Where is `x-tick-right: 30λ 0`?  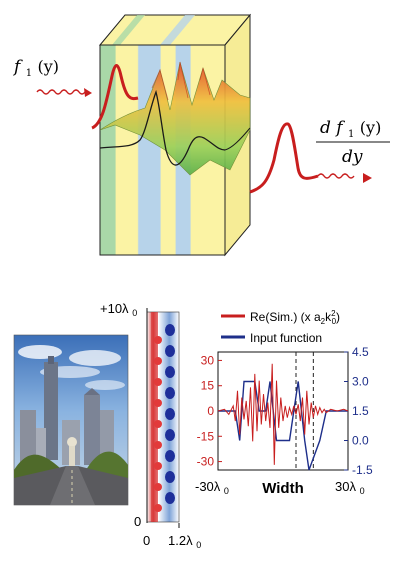
x-tick-right: 30λ 0 is located at coordinates (350, 487).